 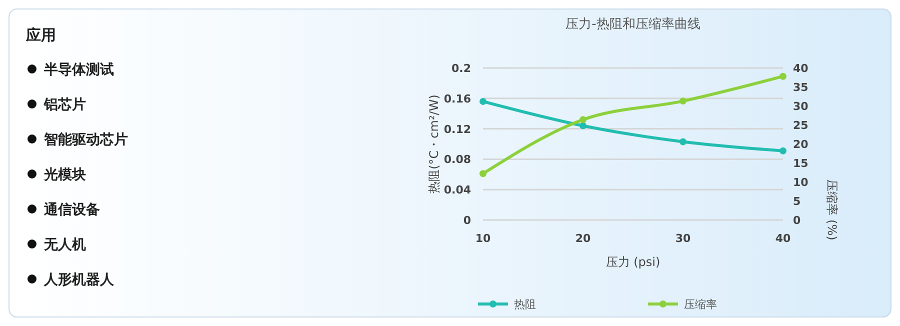 I want to click on y-tick-label: 0.04, so click(x=458, y=190).